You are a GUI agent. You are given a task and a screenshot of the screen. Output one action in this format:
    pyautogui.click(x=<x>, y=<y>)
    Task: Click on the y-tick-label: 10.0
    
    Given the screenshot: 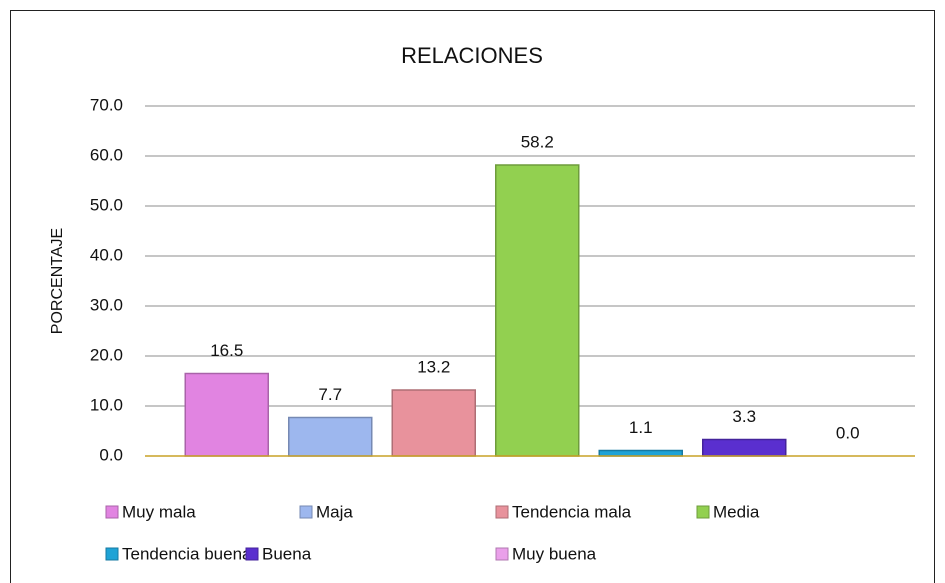 What is the action you would take?
    pyautogui.click(x=106, y=404)
    